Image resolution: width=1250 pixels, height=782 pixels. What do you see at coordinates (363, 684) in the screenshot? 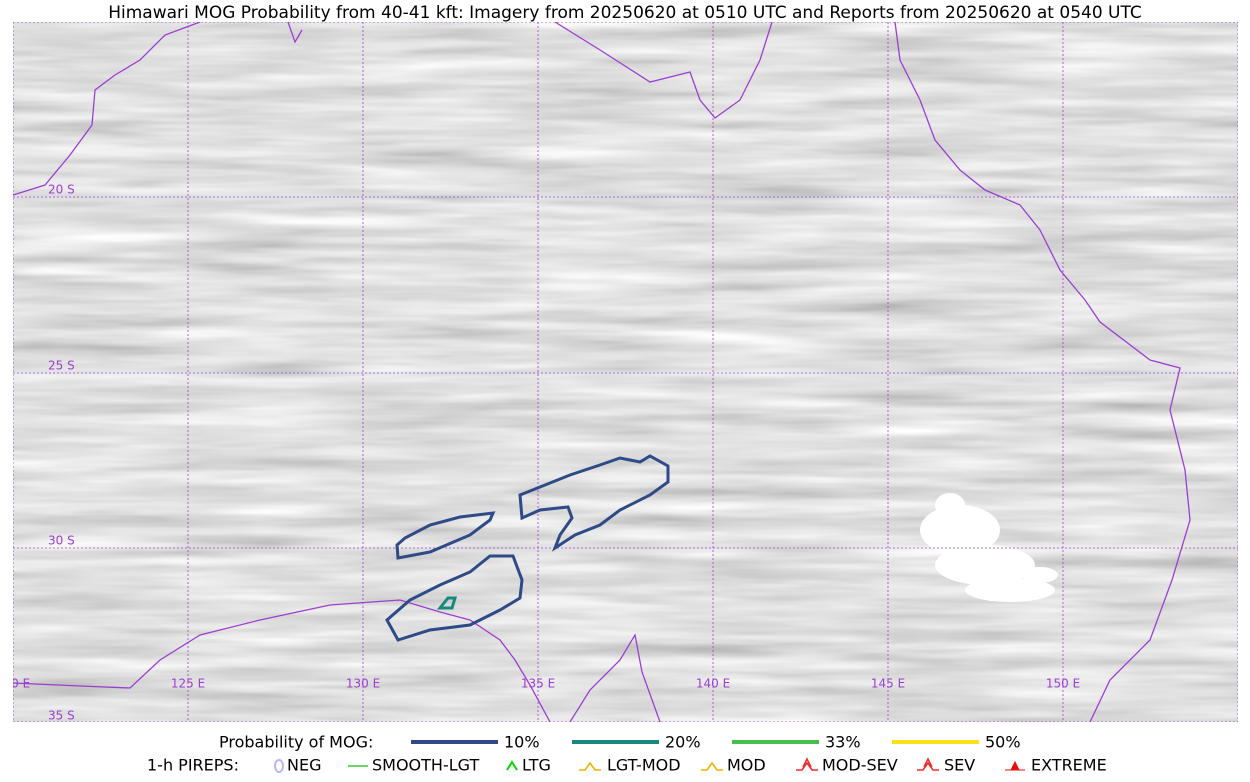
I see `lon-label: 130 E` at bounding box center [363, 684].